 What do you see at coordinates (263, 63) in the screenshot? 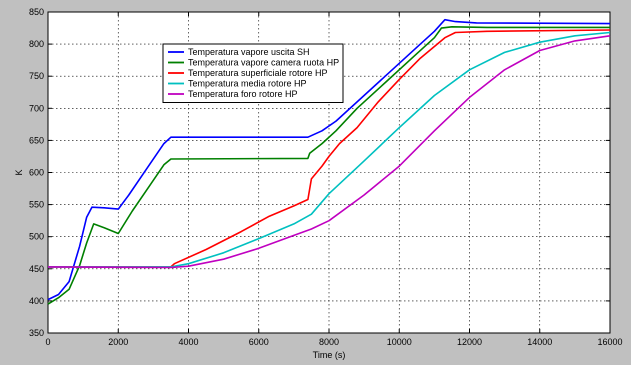
I see `legend-label-2: Temperatura vapore camera ruota HP` at bounding box center [263, 63].